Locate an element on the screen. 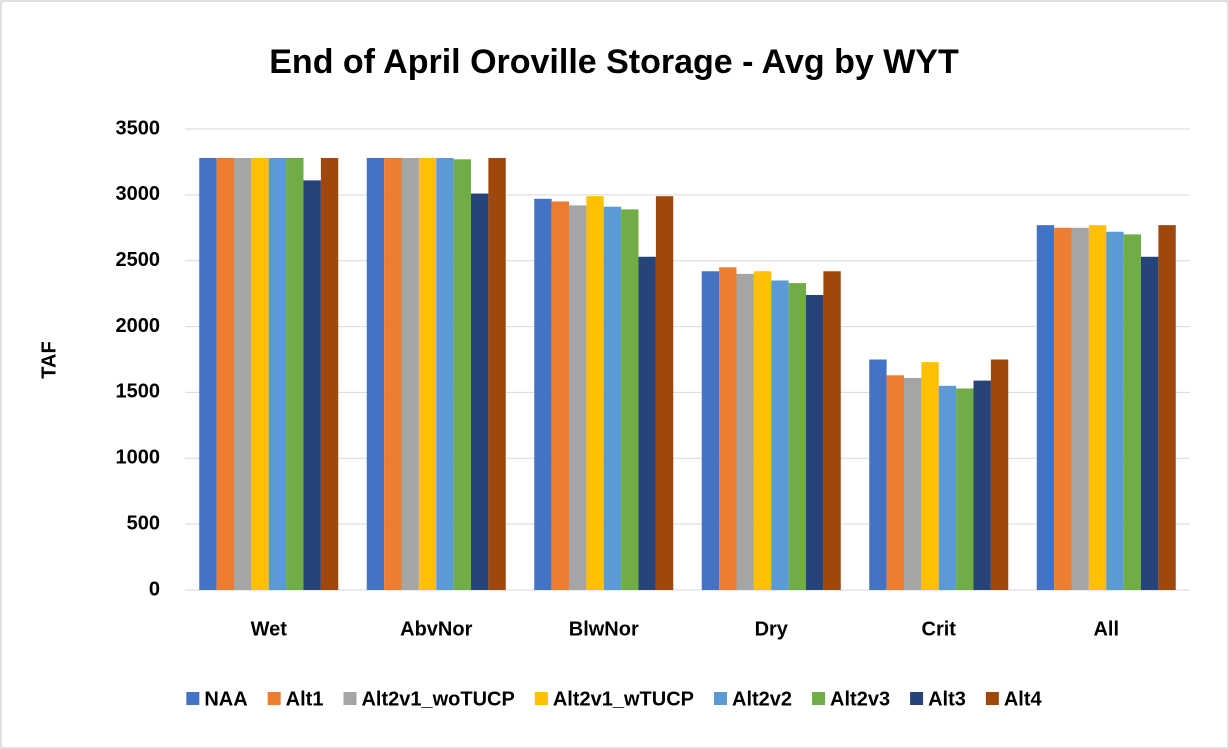 This screenshot has height=749, width=1229. x-tick-label: BlwNor is located at coordinates (604, 629).